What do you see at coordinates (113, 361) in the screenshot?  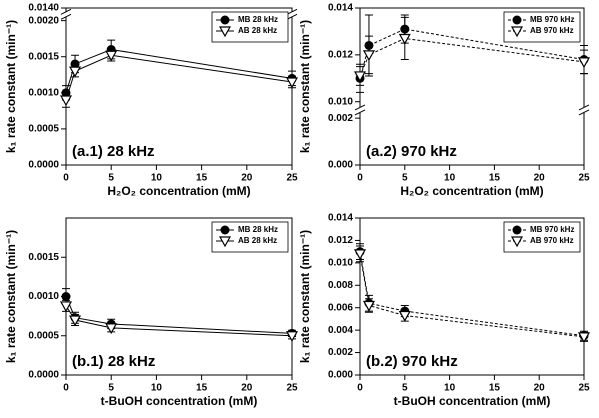 I see `panel-annotation: (b.1) 28 kHz` at bounding box center [113, 361].